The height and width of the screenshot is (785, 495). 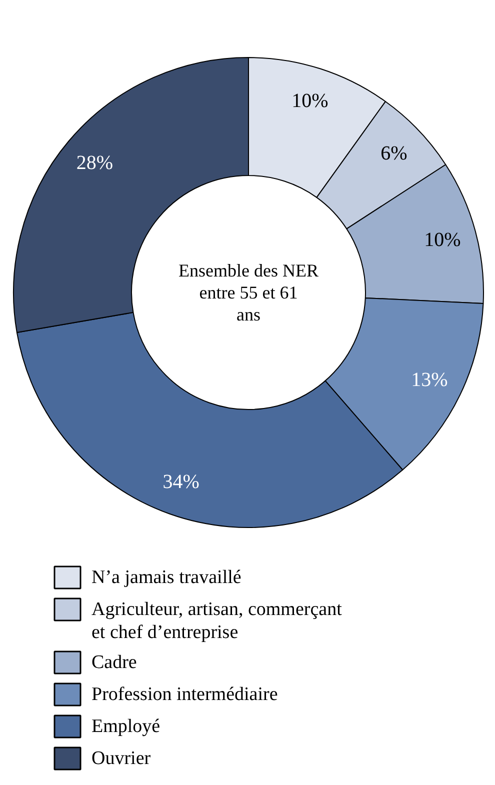 I want to click on legend-label: Profession intermédiaire, so click(x=185, y=694).